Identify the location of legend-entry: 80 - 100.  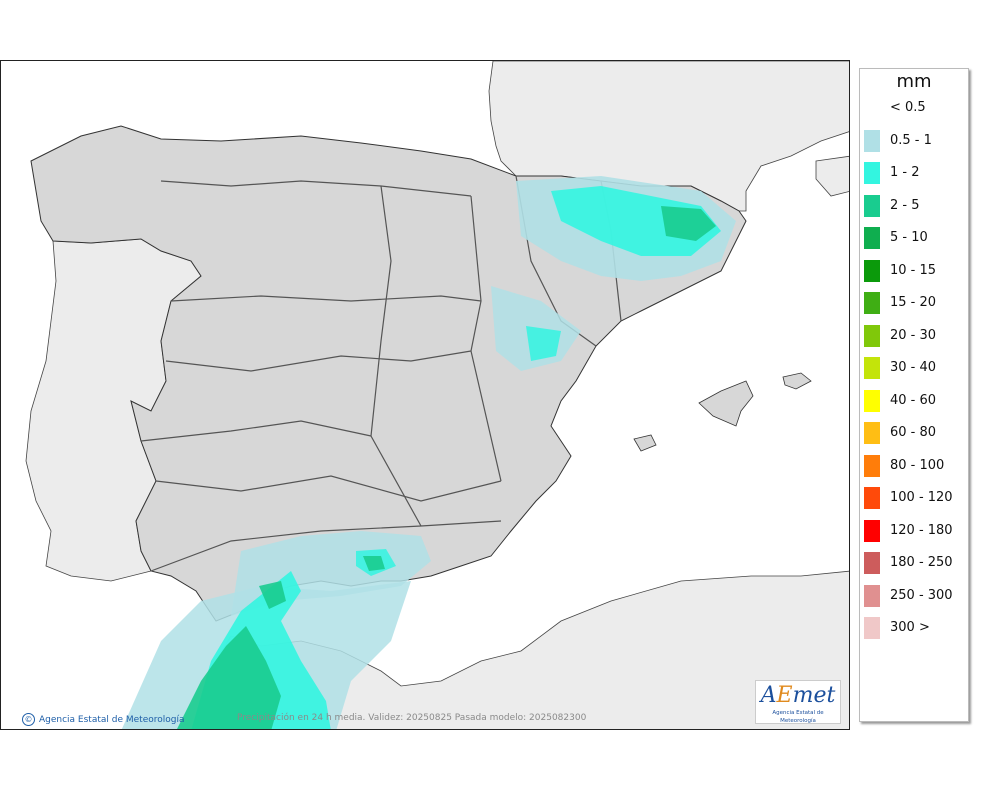
(914, 465).